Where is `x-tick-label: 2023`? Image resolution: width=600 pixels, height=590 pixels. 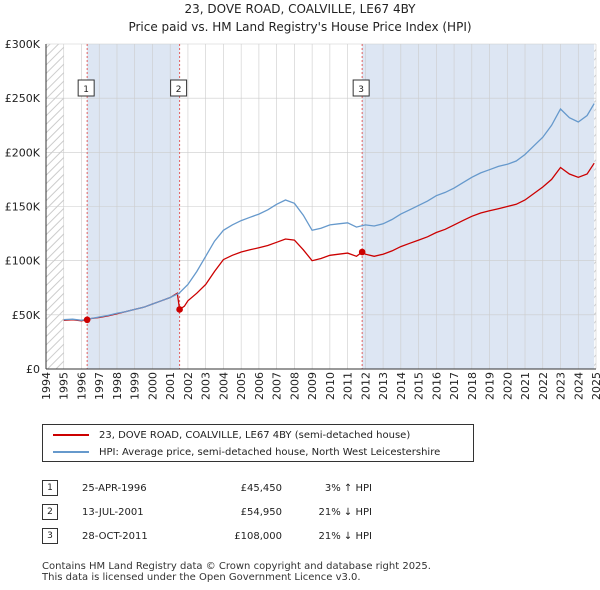
x-tick-label: 2023 is located at coordinates (561, 386).